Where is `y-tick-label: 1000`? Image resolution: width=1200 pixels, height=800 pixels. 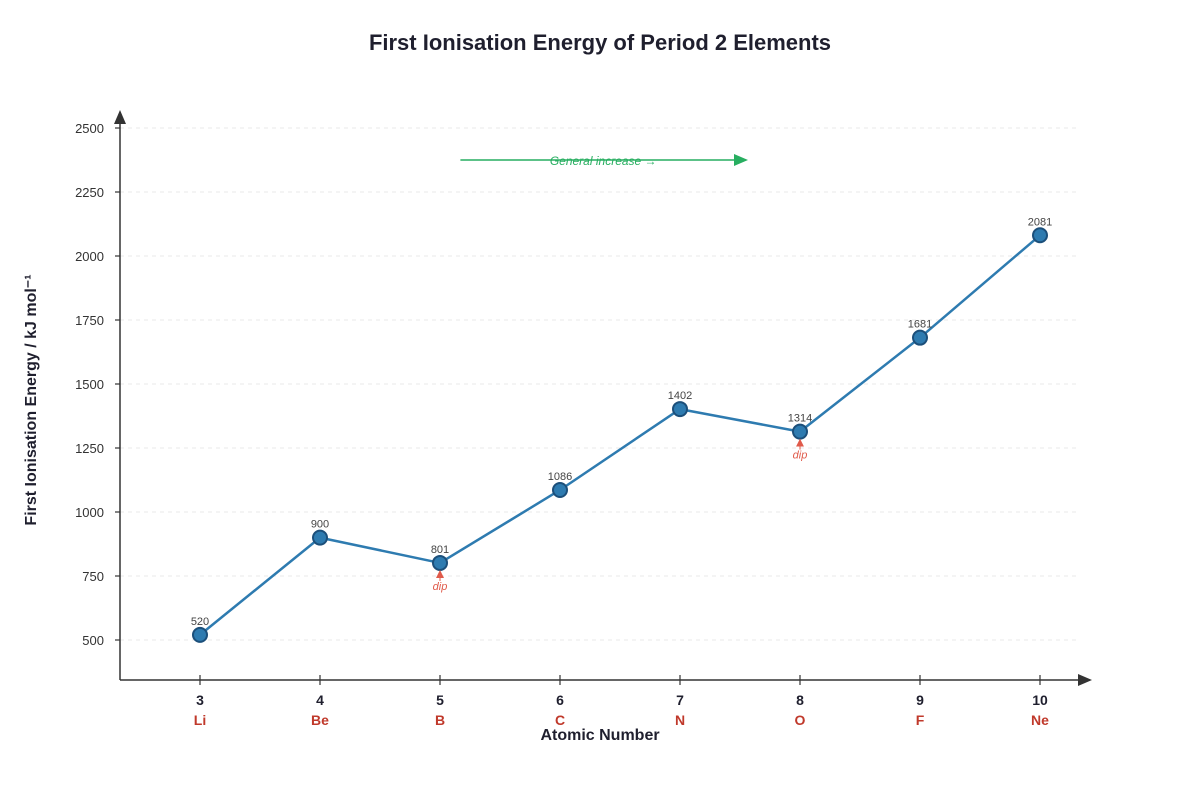 y-tick-label: 1000 is located at coordinates (89, 512).